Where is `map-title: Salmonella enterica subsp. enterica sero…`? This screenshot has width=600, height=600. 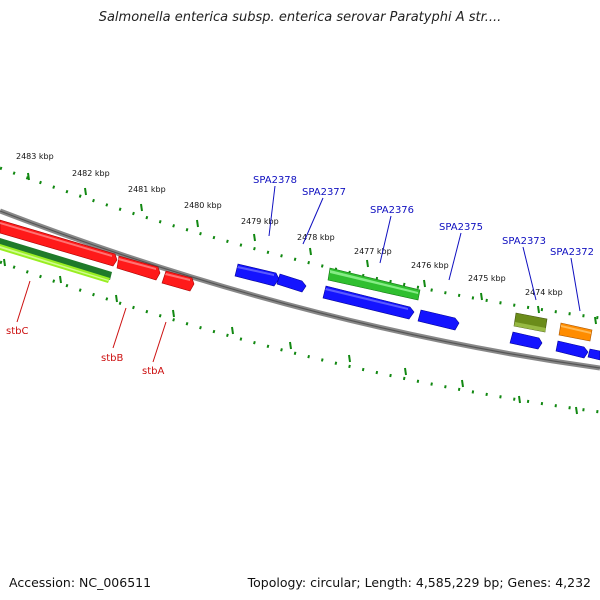 map-title: Salmonella enterica subsp. enterica sero… is located at coordinates (300, 17).